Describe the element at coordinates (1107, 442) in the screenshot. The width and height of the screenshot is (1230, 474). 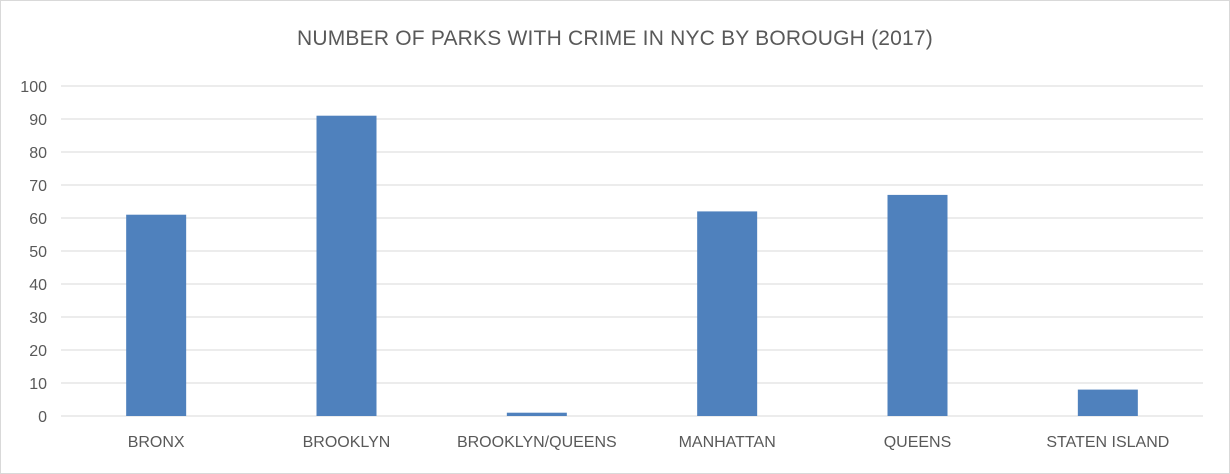
I see `x-tick-label: STATEN ISLAND` at that location.